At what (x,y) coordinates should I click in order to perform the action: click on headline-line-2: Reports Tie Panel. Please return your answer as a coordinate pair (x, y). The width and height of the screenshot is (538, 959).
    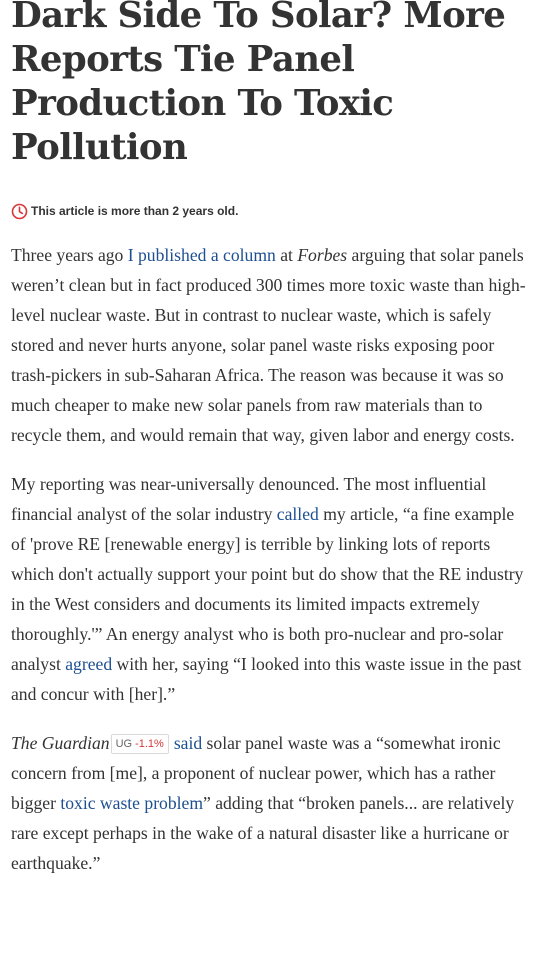
    Looking at the image, I should click on (183, 59).